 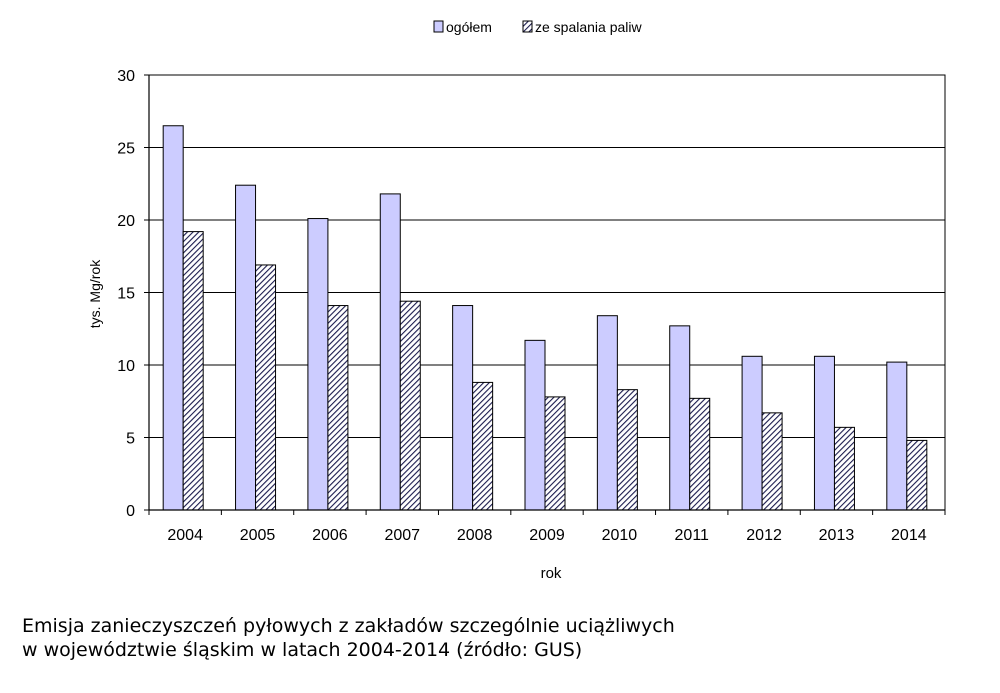 I want to click on legend-swatch-spalanie, so click(x=527, y=26).